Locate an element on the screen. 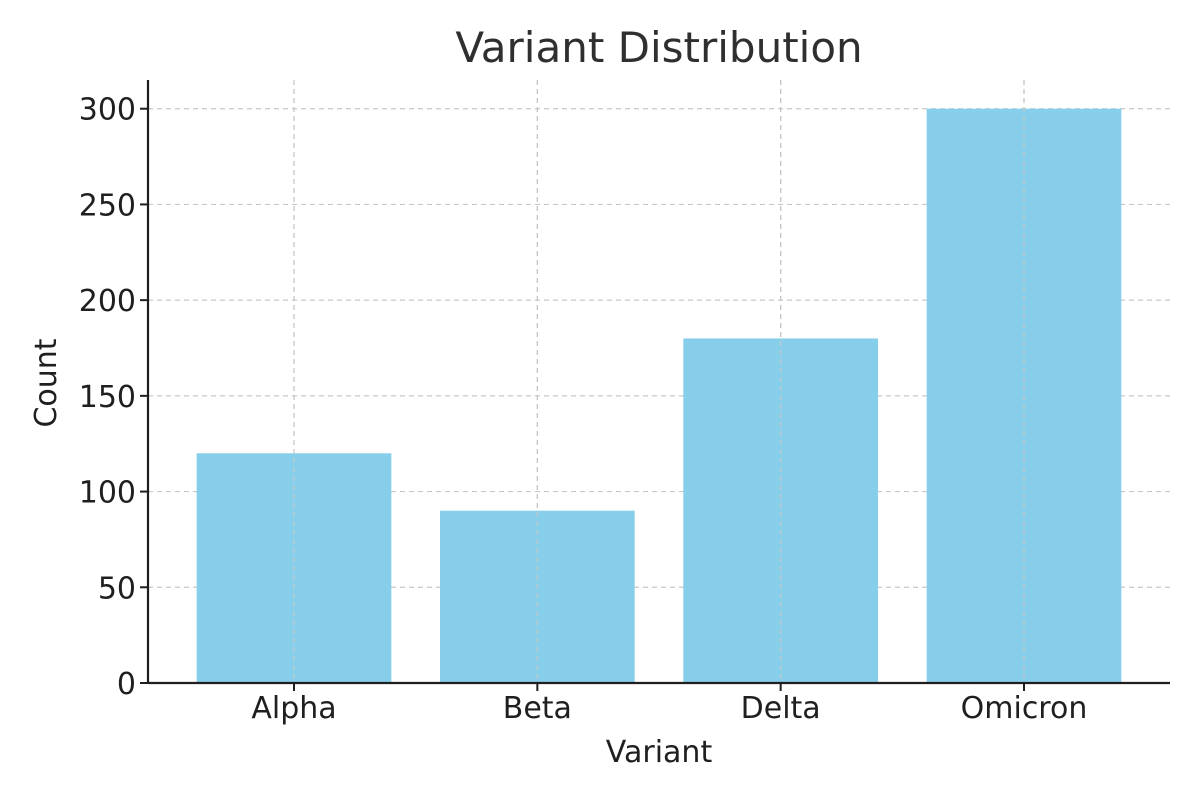 The image size is (1200, 800). y-axis: 0 50 100 150 200 250 300 is located at coordinates (114, 391).